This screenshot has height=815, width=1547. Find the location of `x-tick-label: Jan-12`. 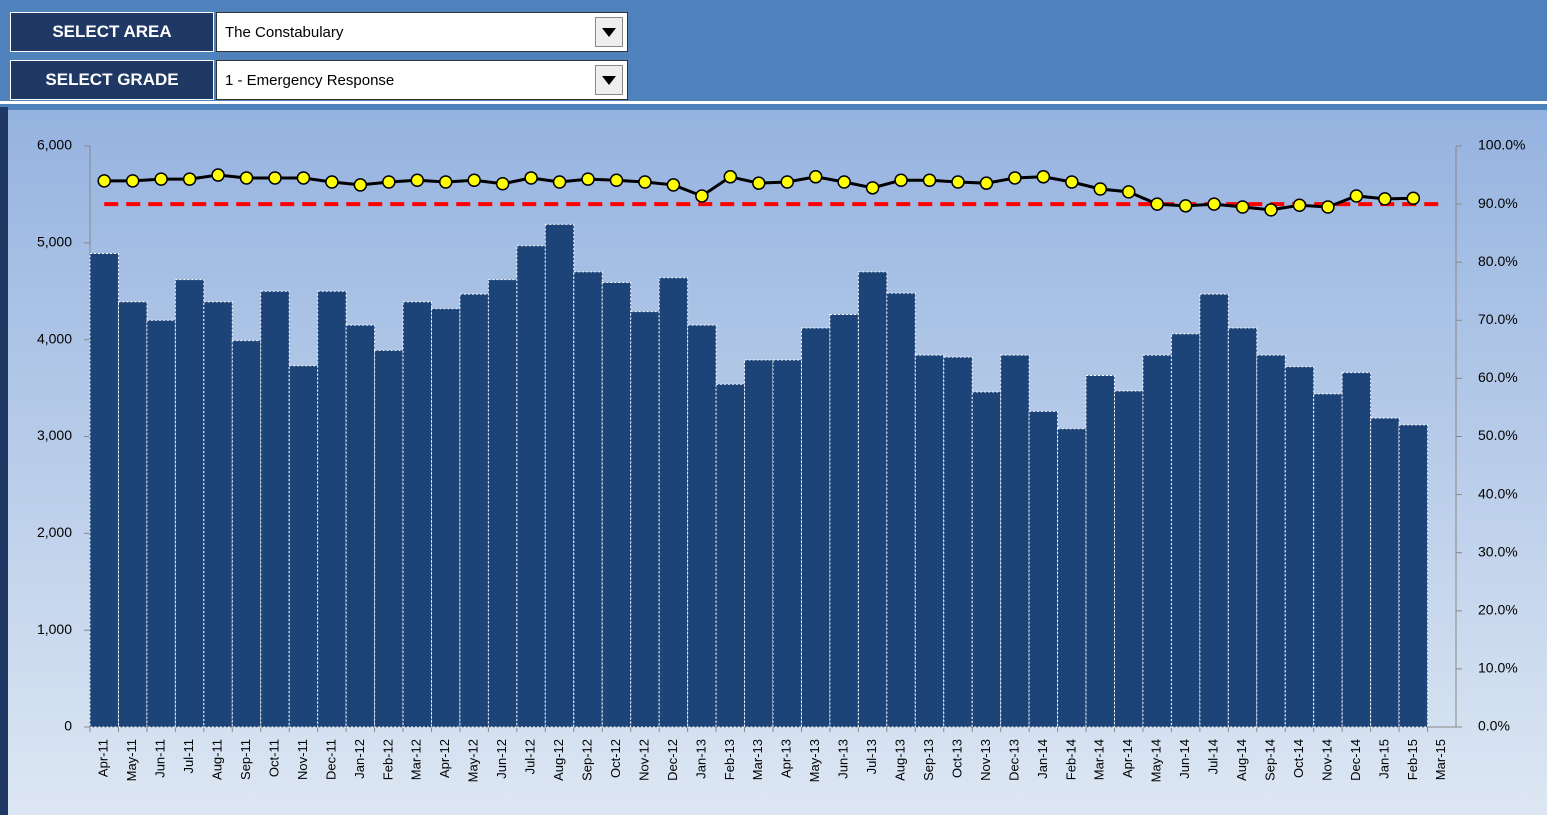

x-tick-label: Jan-12 is located at coordinates (359, 759).